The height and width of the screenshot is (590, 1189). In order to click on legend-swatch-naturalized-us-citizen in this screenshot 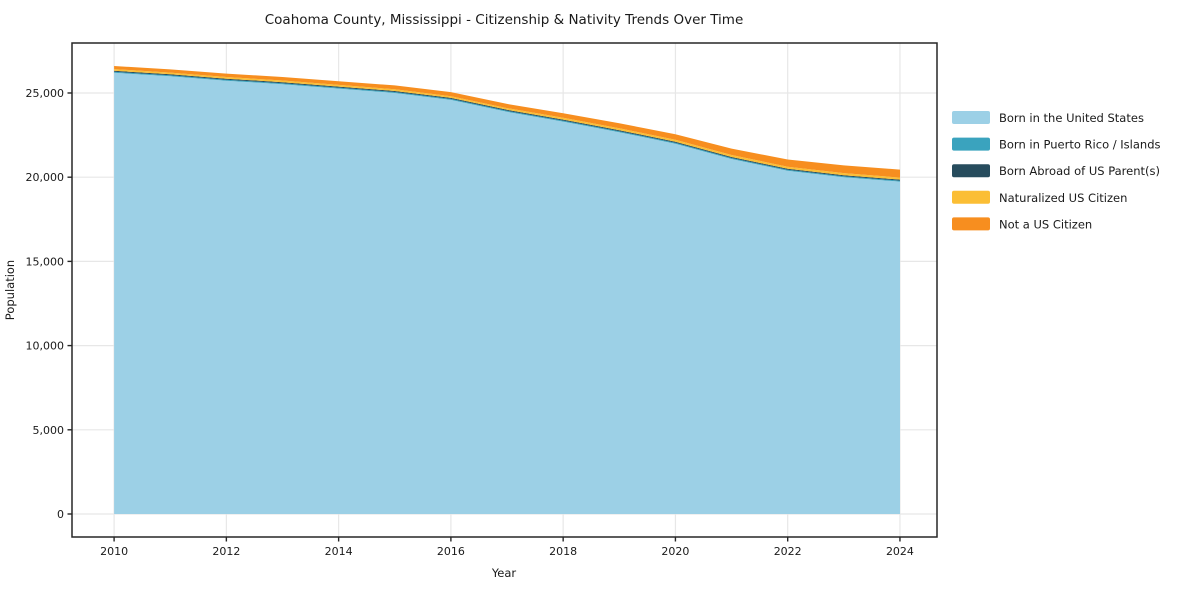, I will do `click(971, 197)`.